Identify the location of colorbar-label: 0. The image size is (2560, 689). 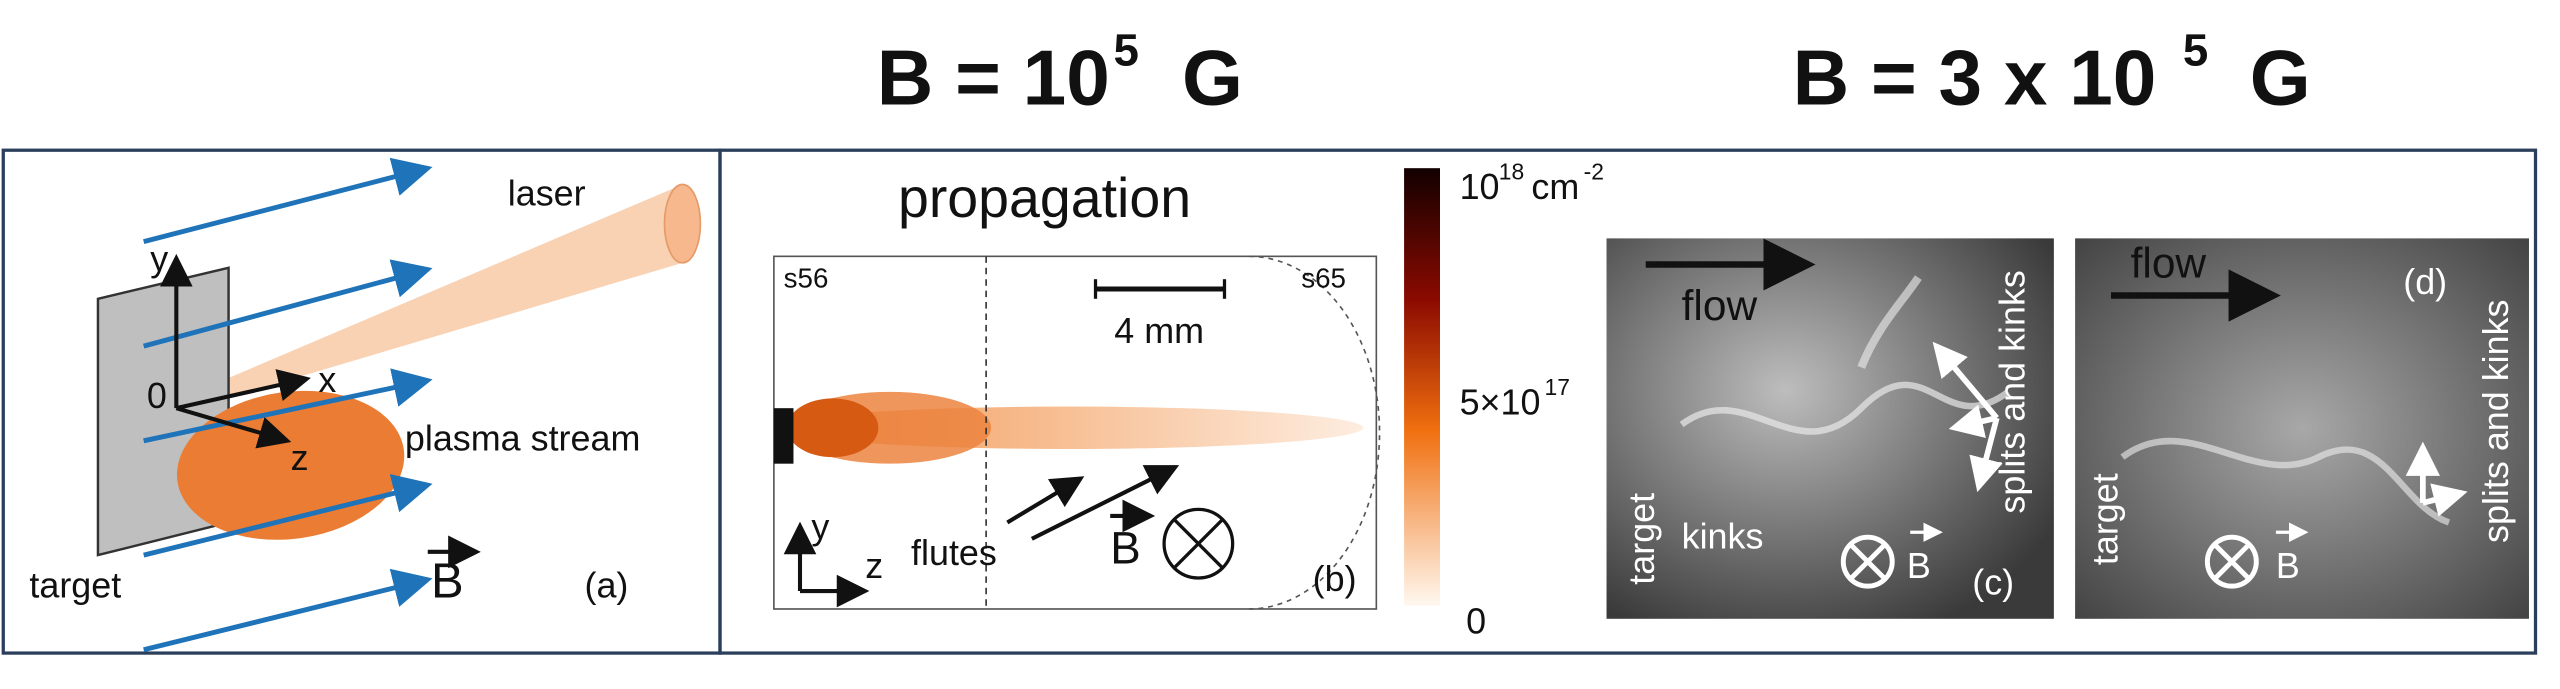
(1476, 620).